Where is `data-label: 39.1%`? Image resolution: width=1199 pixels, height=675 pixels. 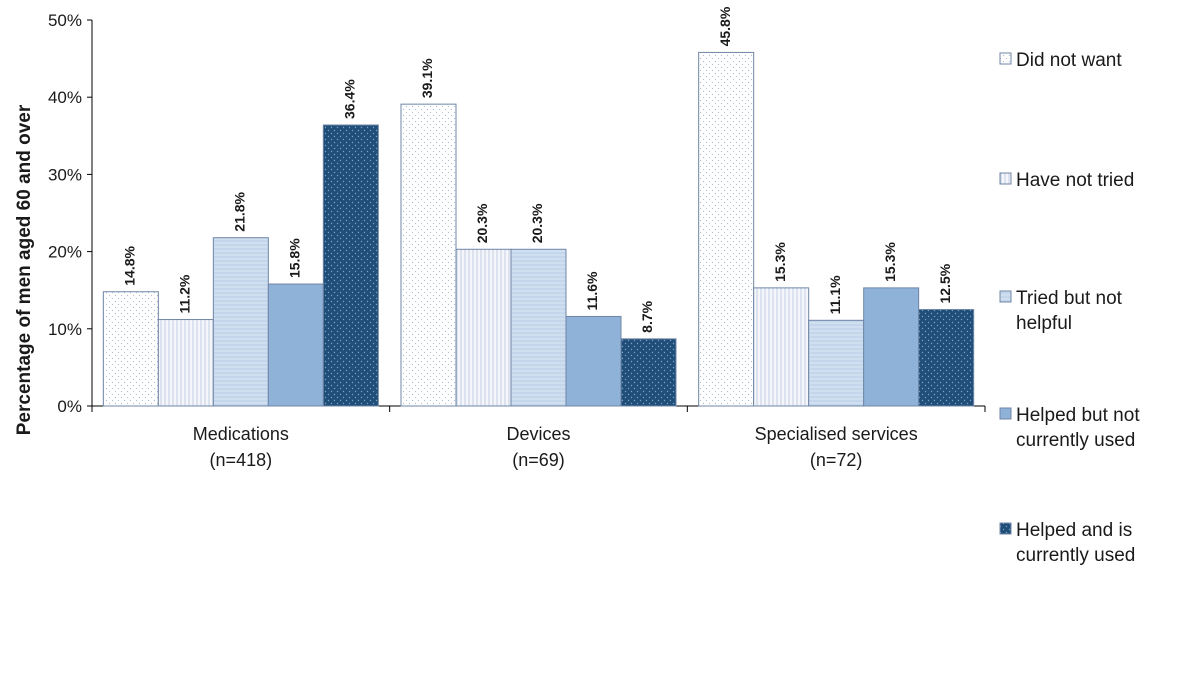
data-label: 39.1% is located at coordinates (427, 78).